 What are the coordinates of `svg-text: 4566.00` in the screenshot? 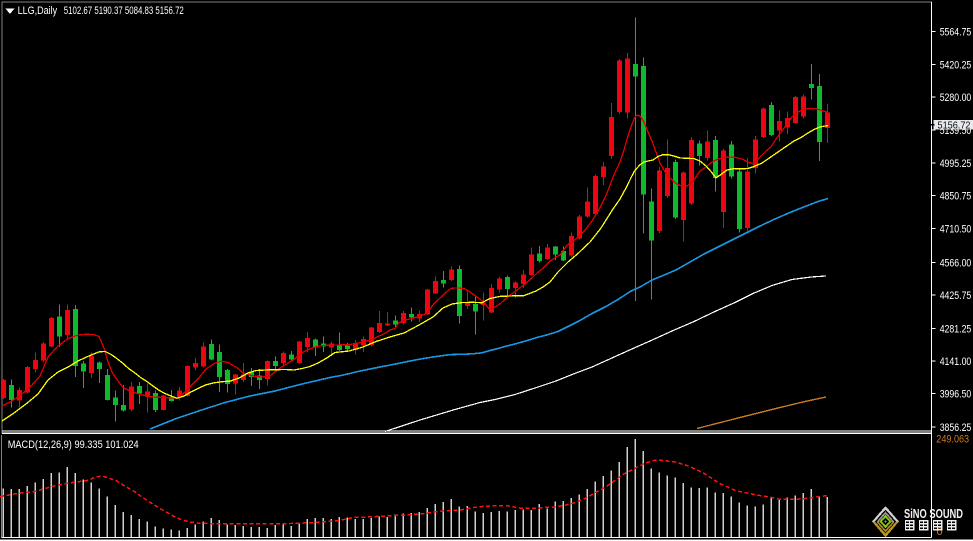 It's located at (956, 263).